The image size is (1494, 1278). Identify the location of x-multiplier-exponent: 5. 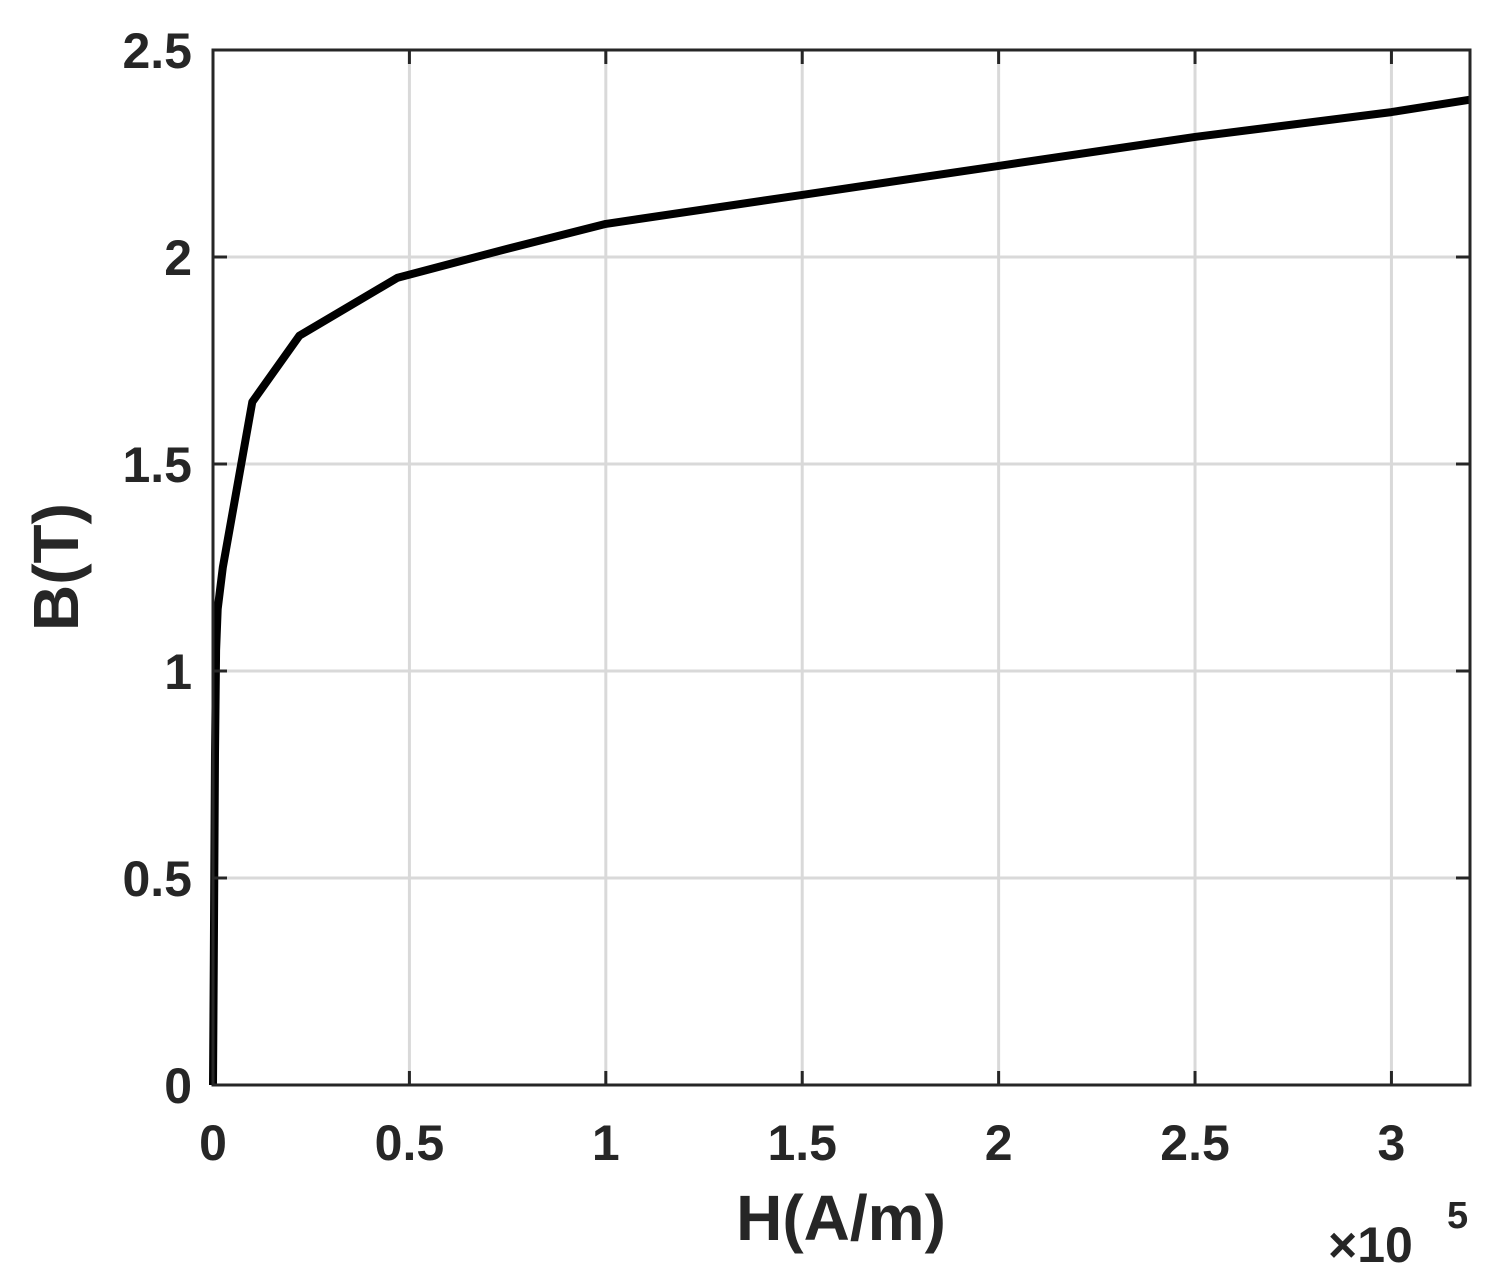
(1457, 1216).